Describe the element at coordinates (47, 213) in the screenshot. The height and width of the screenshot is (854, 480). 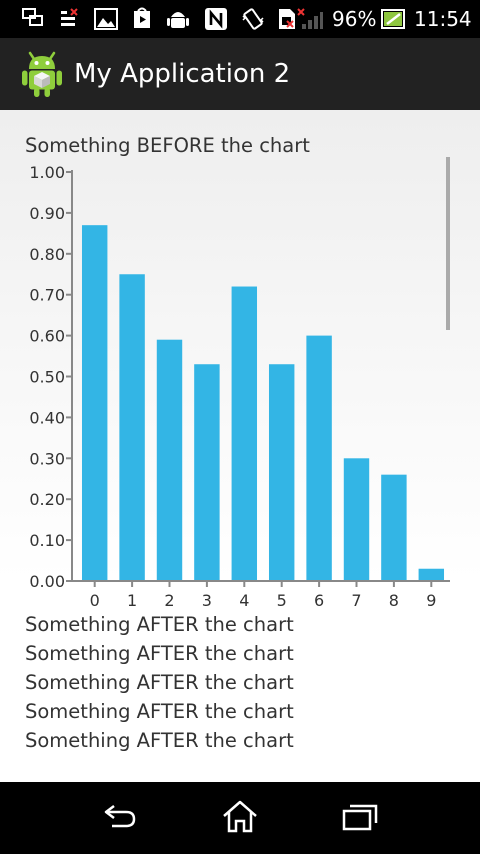
I see `y-tick-label: 0.90` at that location.